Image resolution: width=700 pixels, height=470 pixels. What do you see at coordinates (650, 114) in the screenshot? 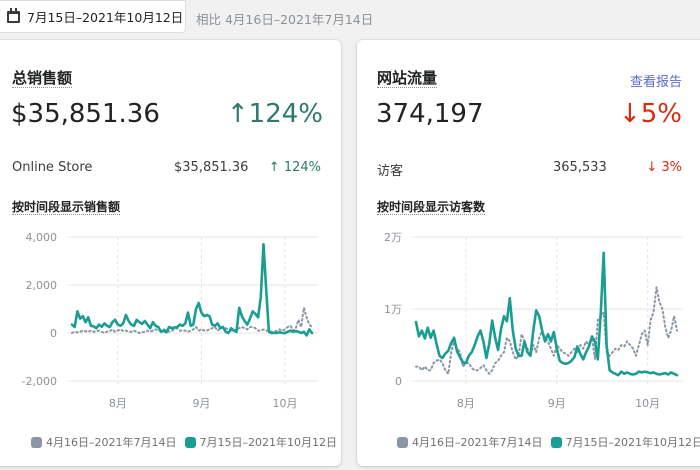
I see `site-traffic-change: ↓5%` at bounding box center [650, 114].